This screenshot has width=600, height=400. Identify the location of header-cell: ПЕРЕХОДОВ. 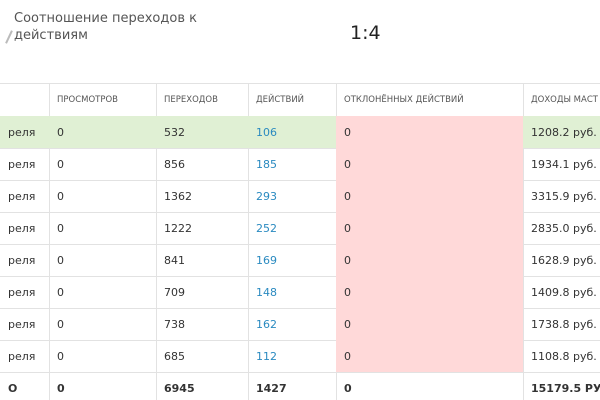
(202, 100).